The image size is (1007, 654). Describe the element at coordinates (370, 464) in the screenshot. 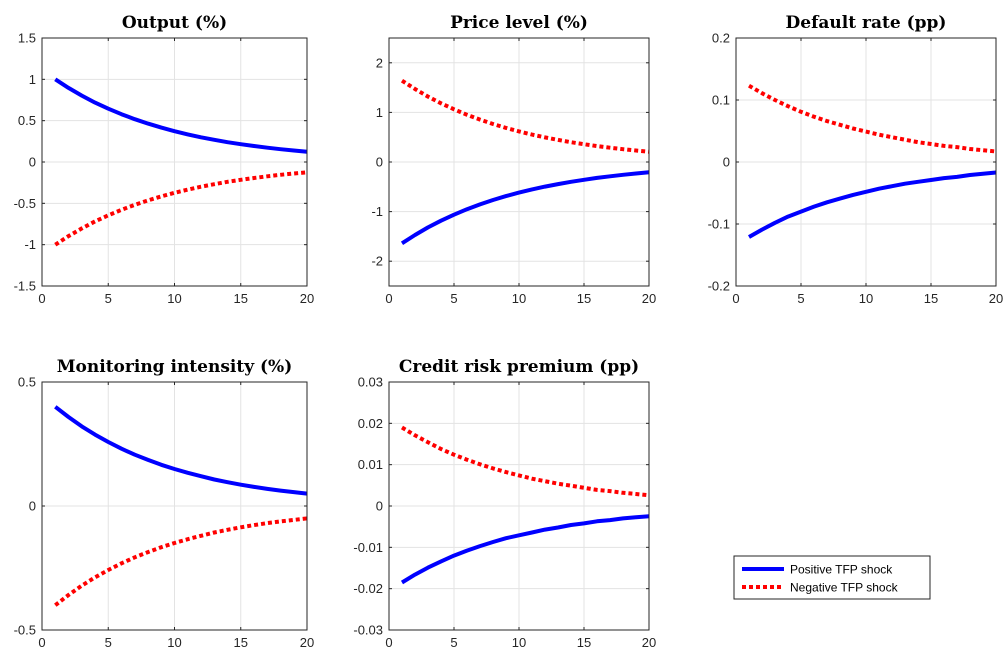

I see `y-tick-label: 0.01` at that location.